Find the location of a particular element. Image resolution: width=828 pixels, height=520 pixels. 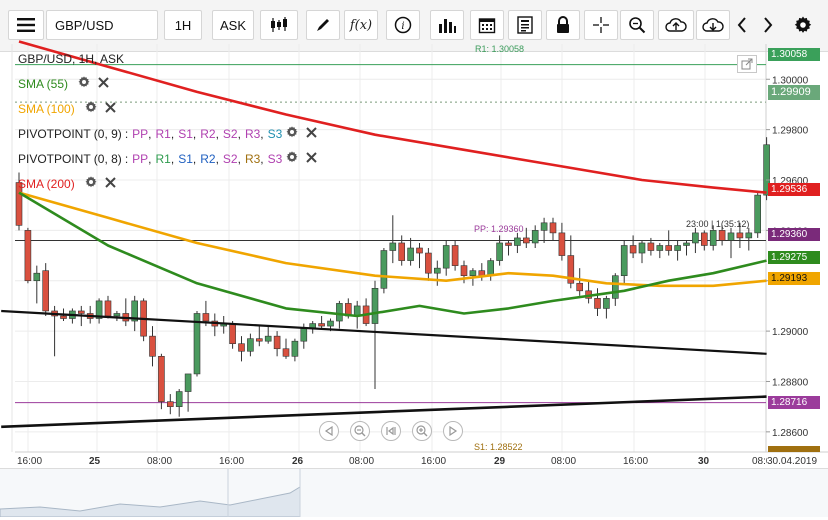

s1-price-label: 1.28716 is located at coordinates (794, 402).